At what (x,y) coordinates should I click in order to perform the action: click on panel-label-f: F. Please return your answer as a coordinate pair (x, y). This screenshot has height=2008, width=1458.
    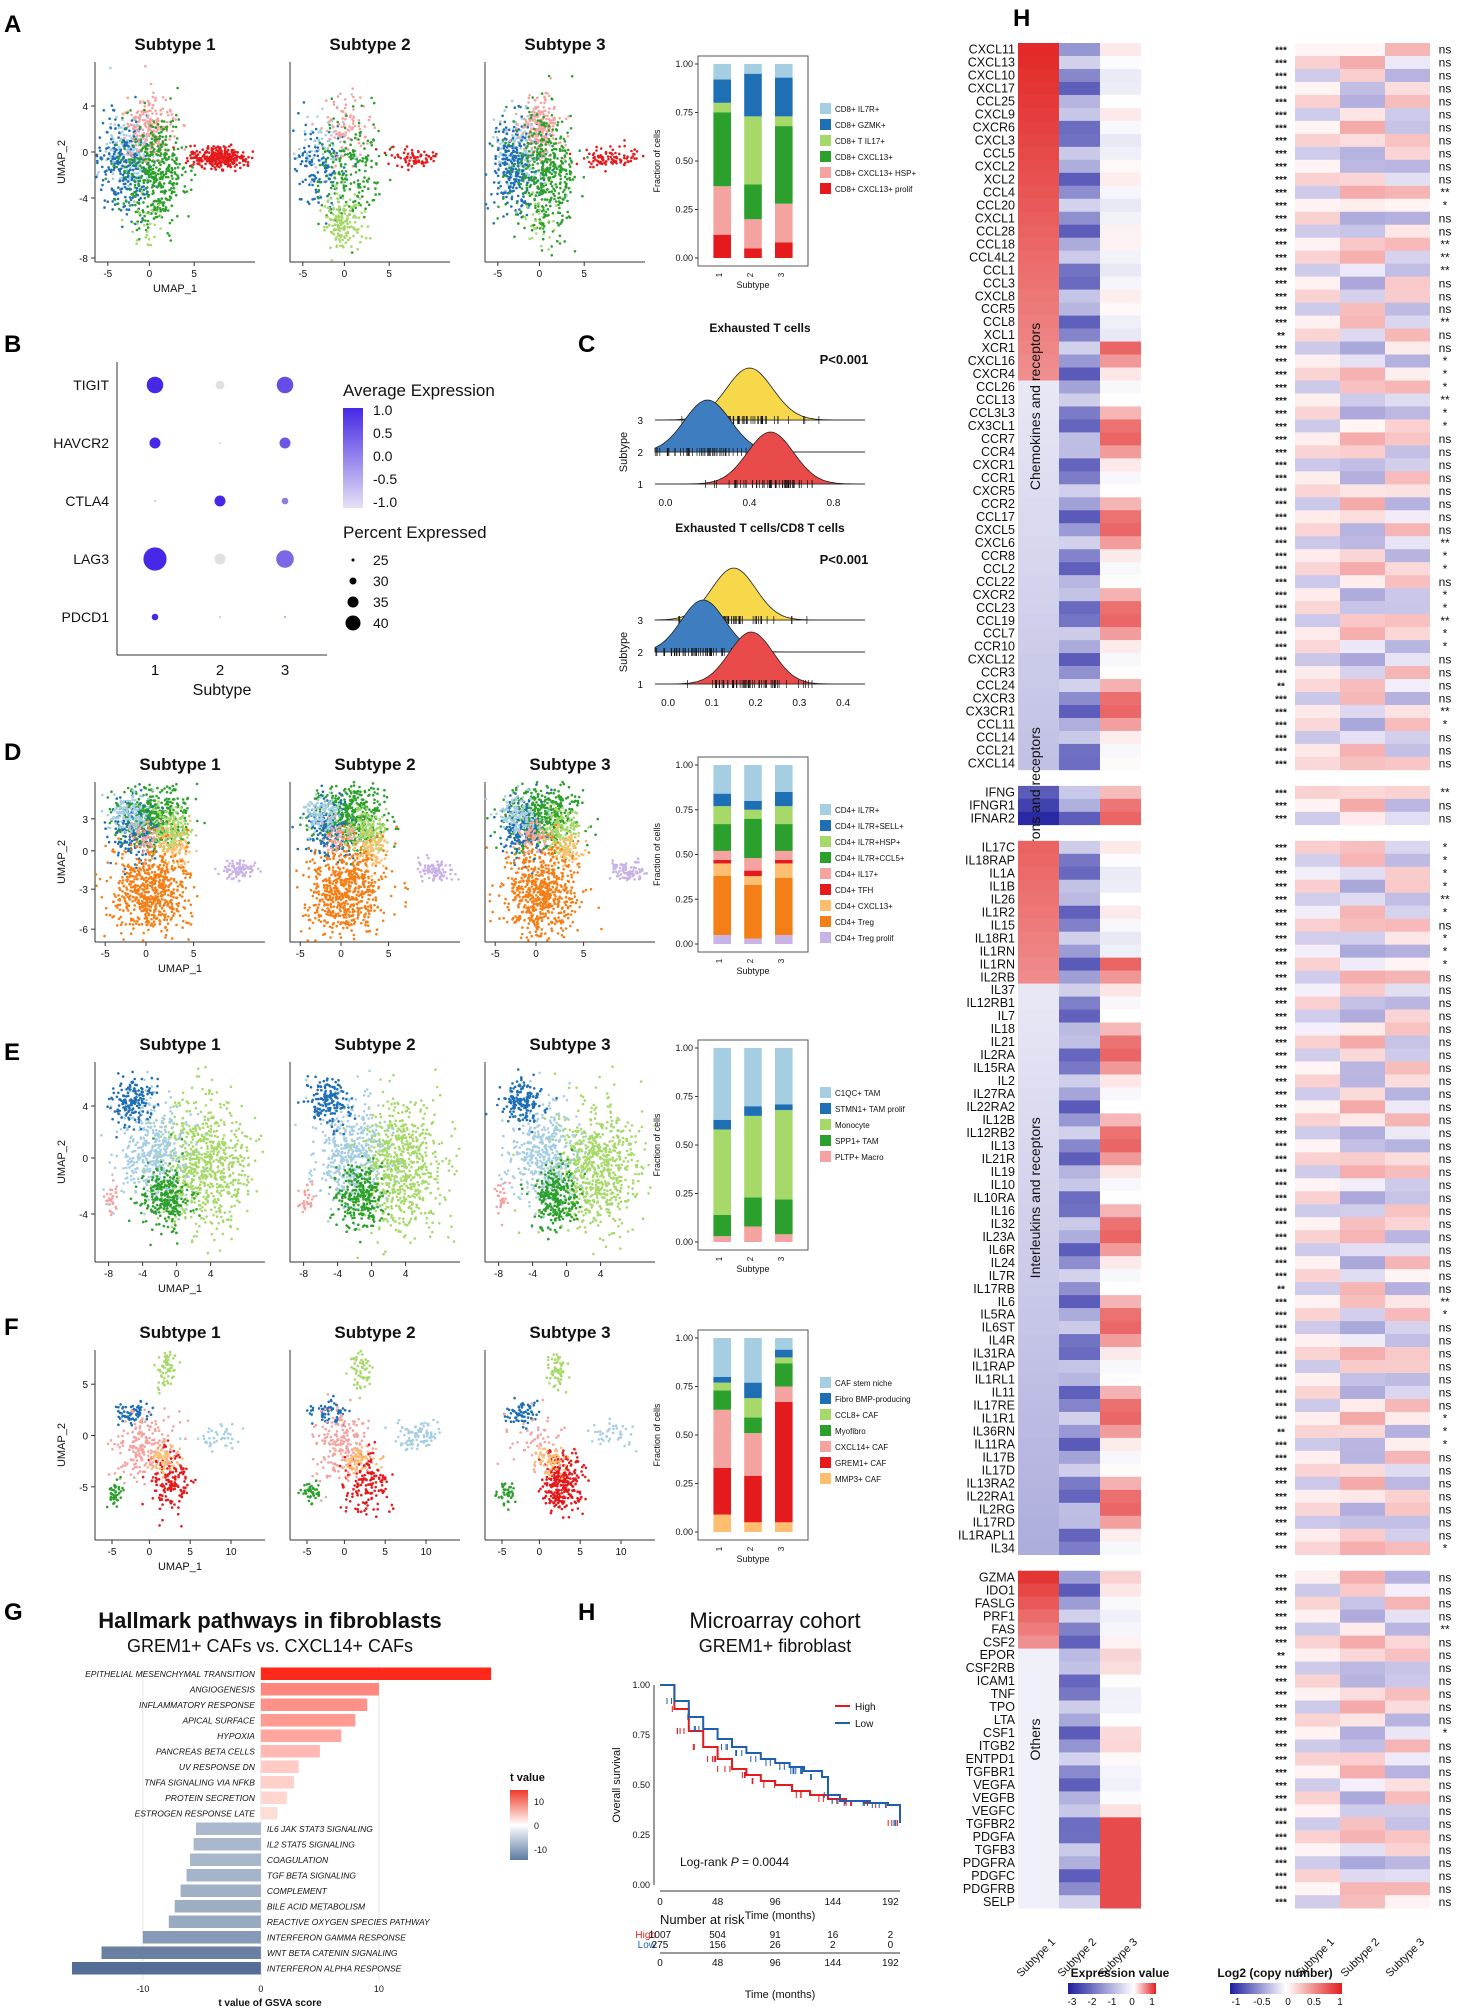
    Looking at the image, I should click on (11, 1327).